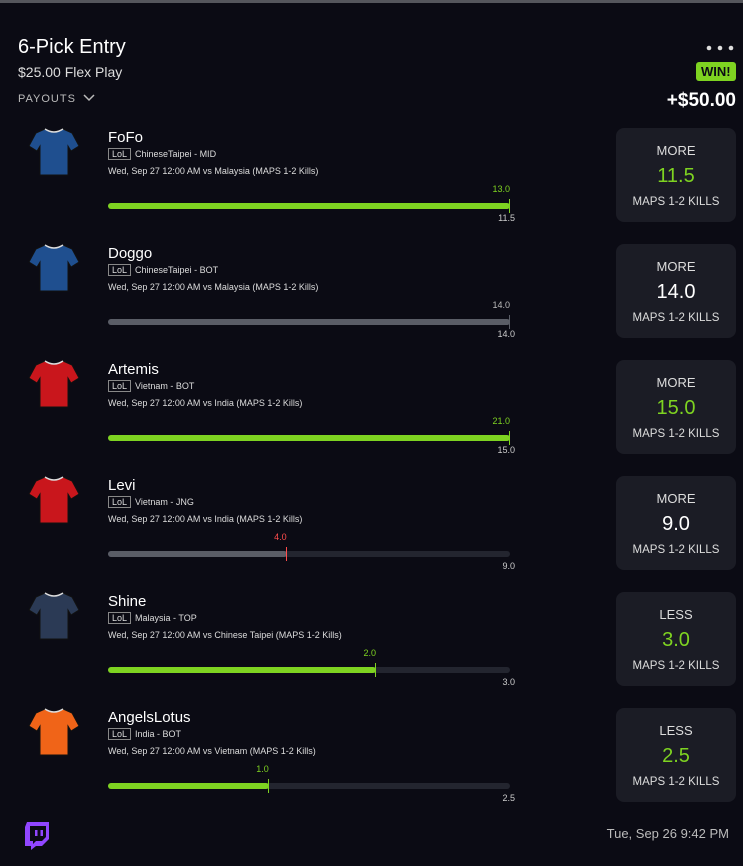 This screenshot has width=743, height=866. What do you see at coordinates (166, 618) in the screenshot?
I see `team-position: Malaysia - TOP` at bounding box center [166, 618].